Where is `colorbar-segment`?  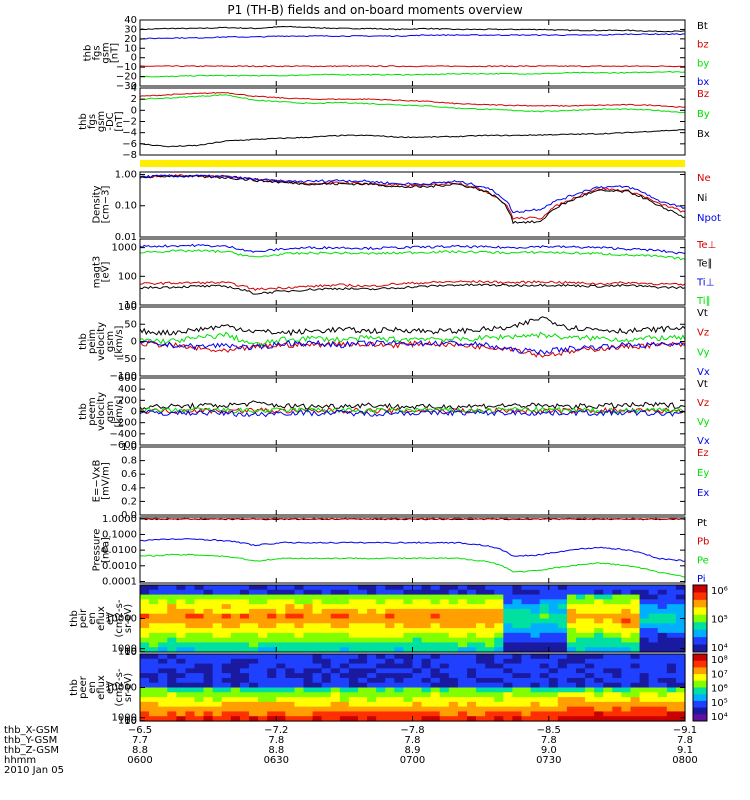
colorbar-segment is located at coordinates (700, 626).